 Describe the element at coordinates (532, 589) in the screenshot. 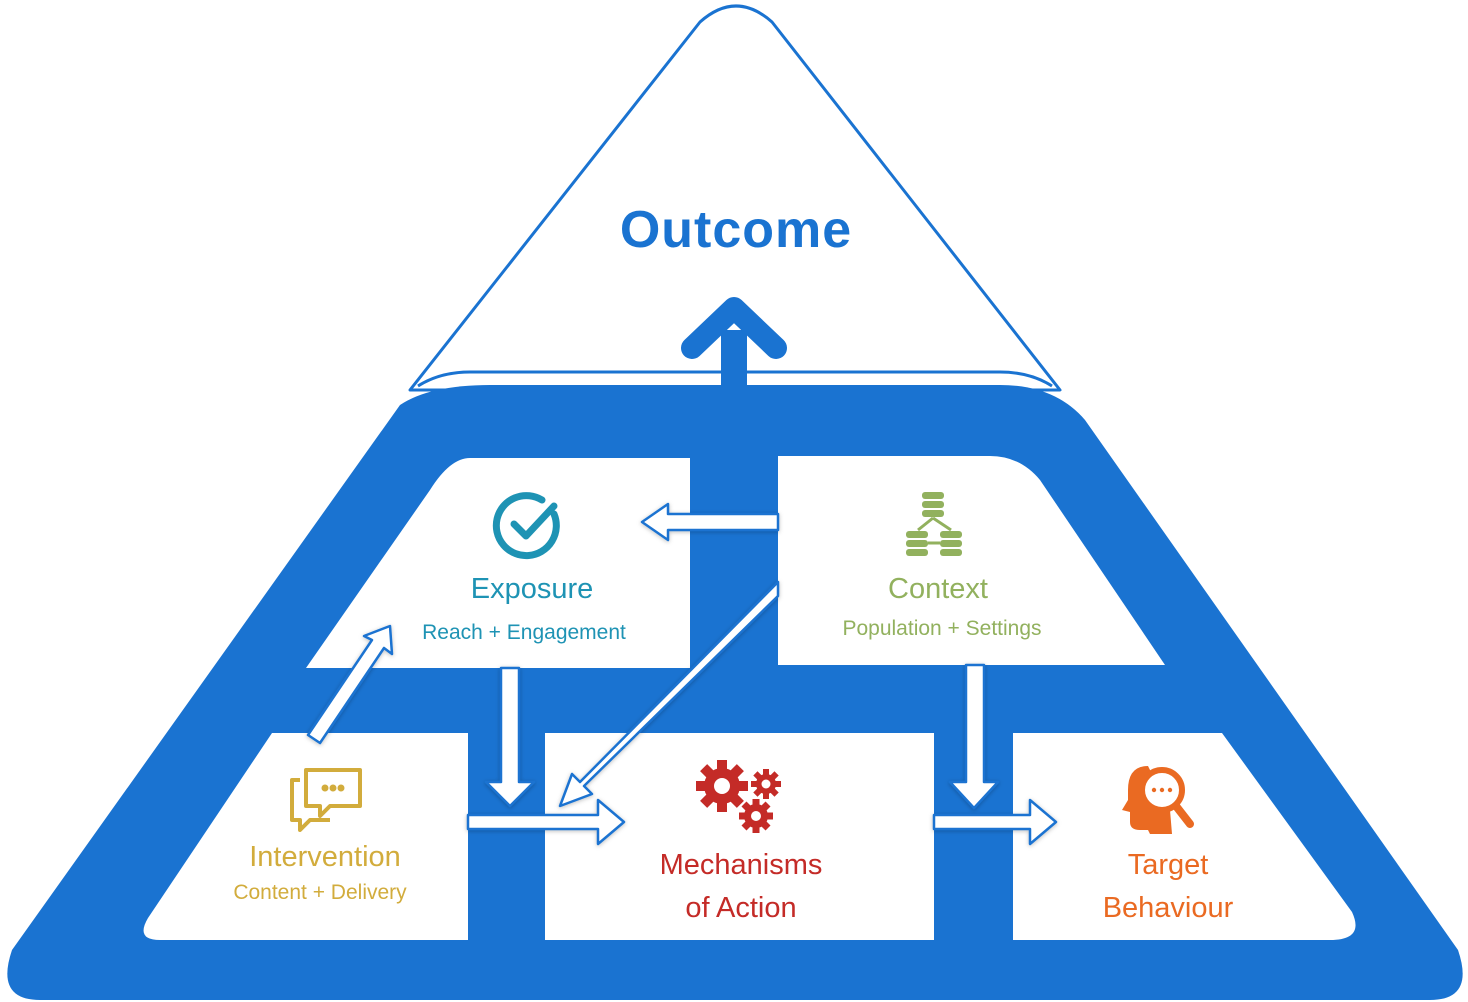

I see `exposure-title: Exposure` at that location.